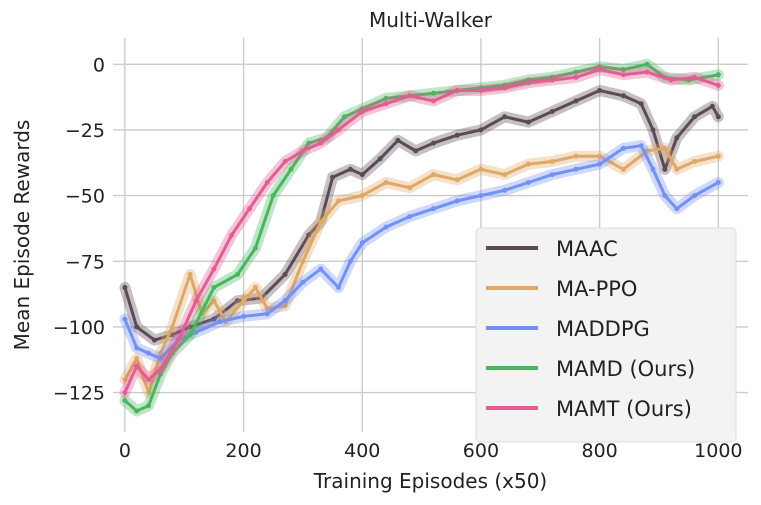 This screenshot has width=761, height=505. Describe the element at coordinates (79, 328) in the screenshot. I see `y-tick-label: −100` at that location.